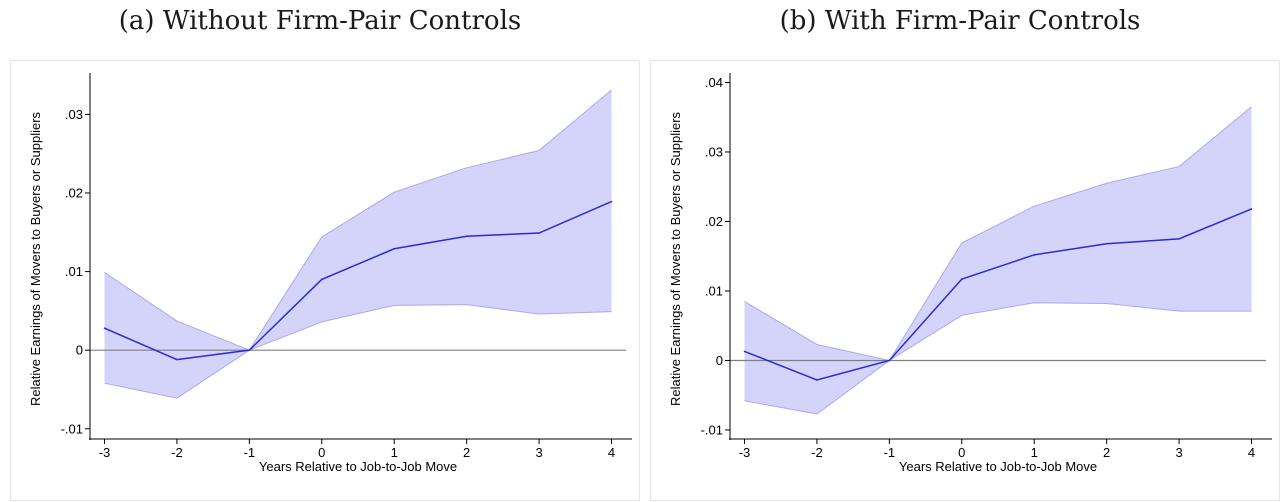 The width and height of the screenshot is (1280, 502). What do you see at coordinates (79, 350) in the screenshot?
I see `chart-a-ytick-label-1: 0` at bounding box center [79, 350].